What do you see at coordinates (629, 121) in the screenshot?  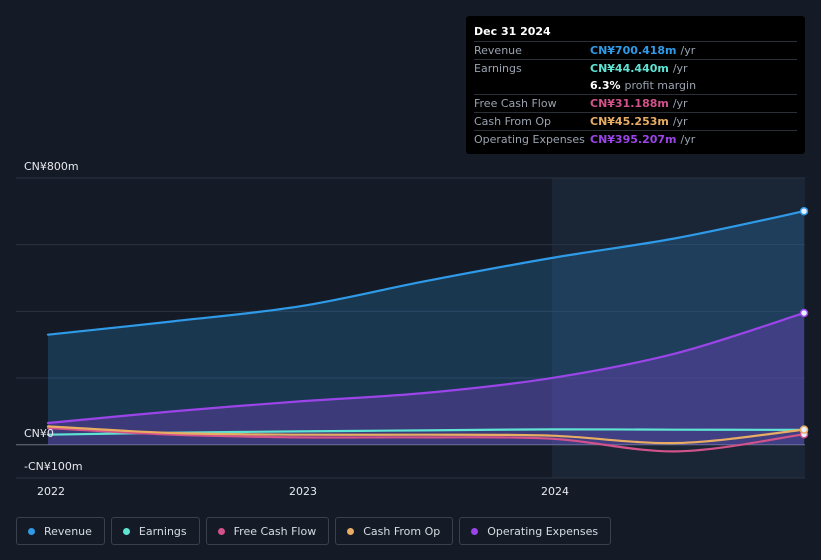 I see `tooltip-value: CN¥45.253m` at bounding box center [629, 121].